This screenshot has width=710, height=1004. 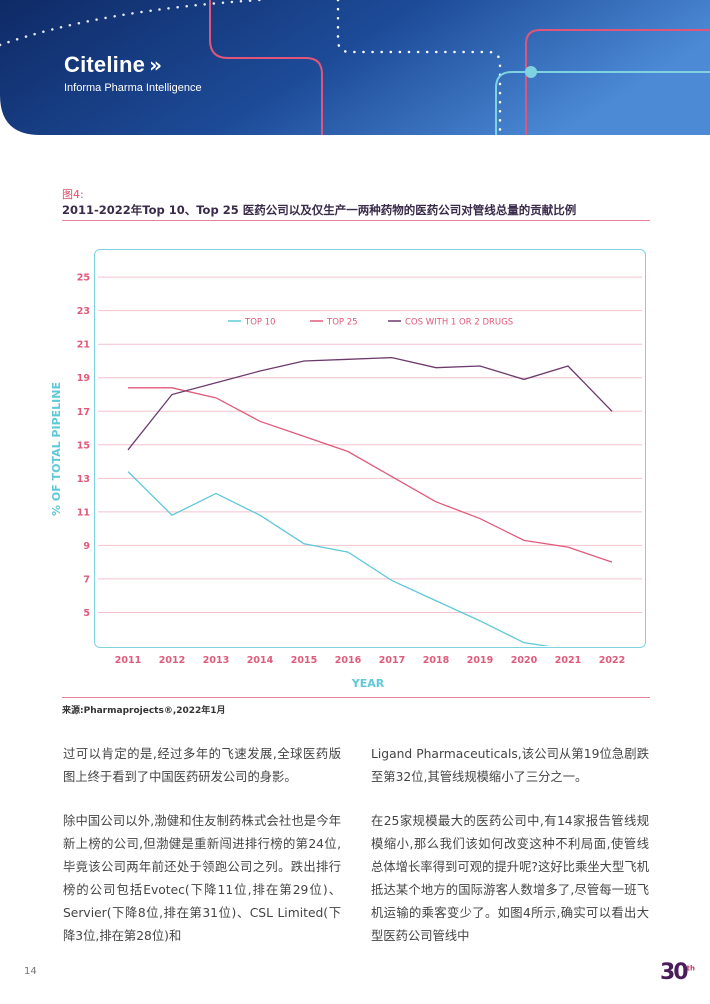 What do you see at coordinates (260, 323) in the screenshot?
I see `legend-label: TOP 10` at bounding box center [260, 323].